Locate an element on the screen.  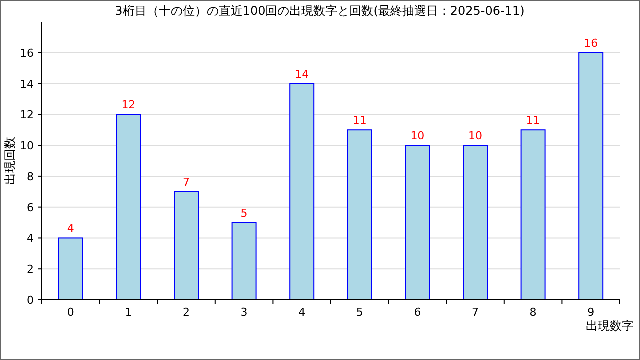
x-tick-label: 0 is located at coordinates (70, 312).